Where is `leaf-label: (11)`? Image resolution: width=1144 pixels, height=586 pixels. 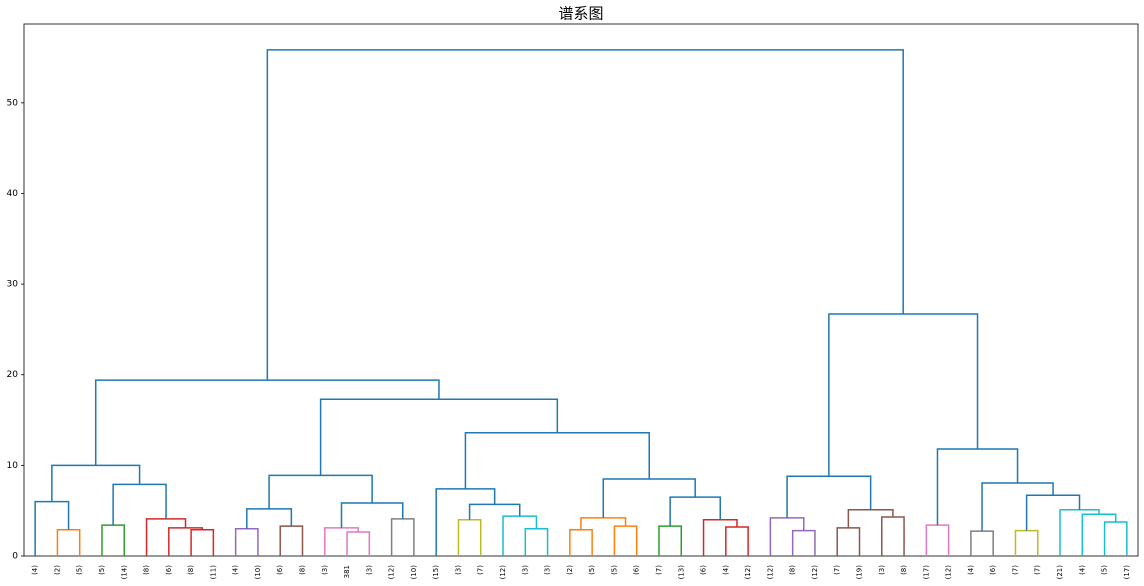
leaf-label: (11) is located at coordinates (213, 572).